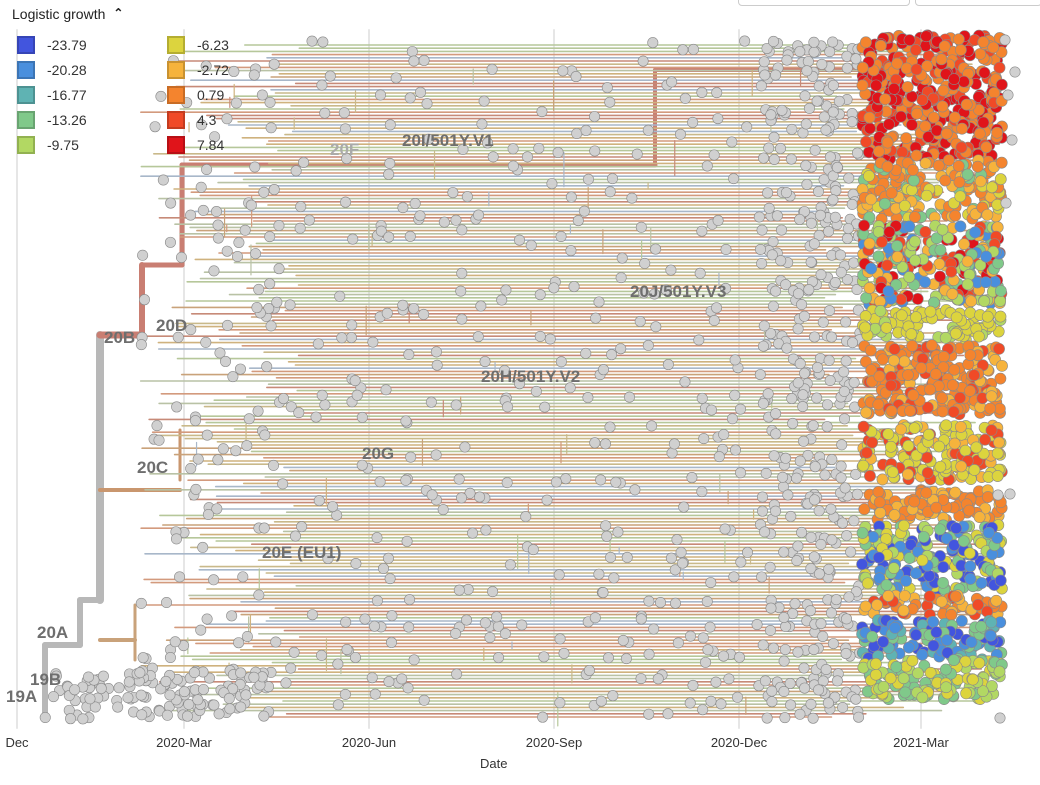  What do you see at coordinates (531, 376) in the screenshot?
I see `clade-label-20h: 20H/501Y.V2` at bounding box center [531, 376].